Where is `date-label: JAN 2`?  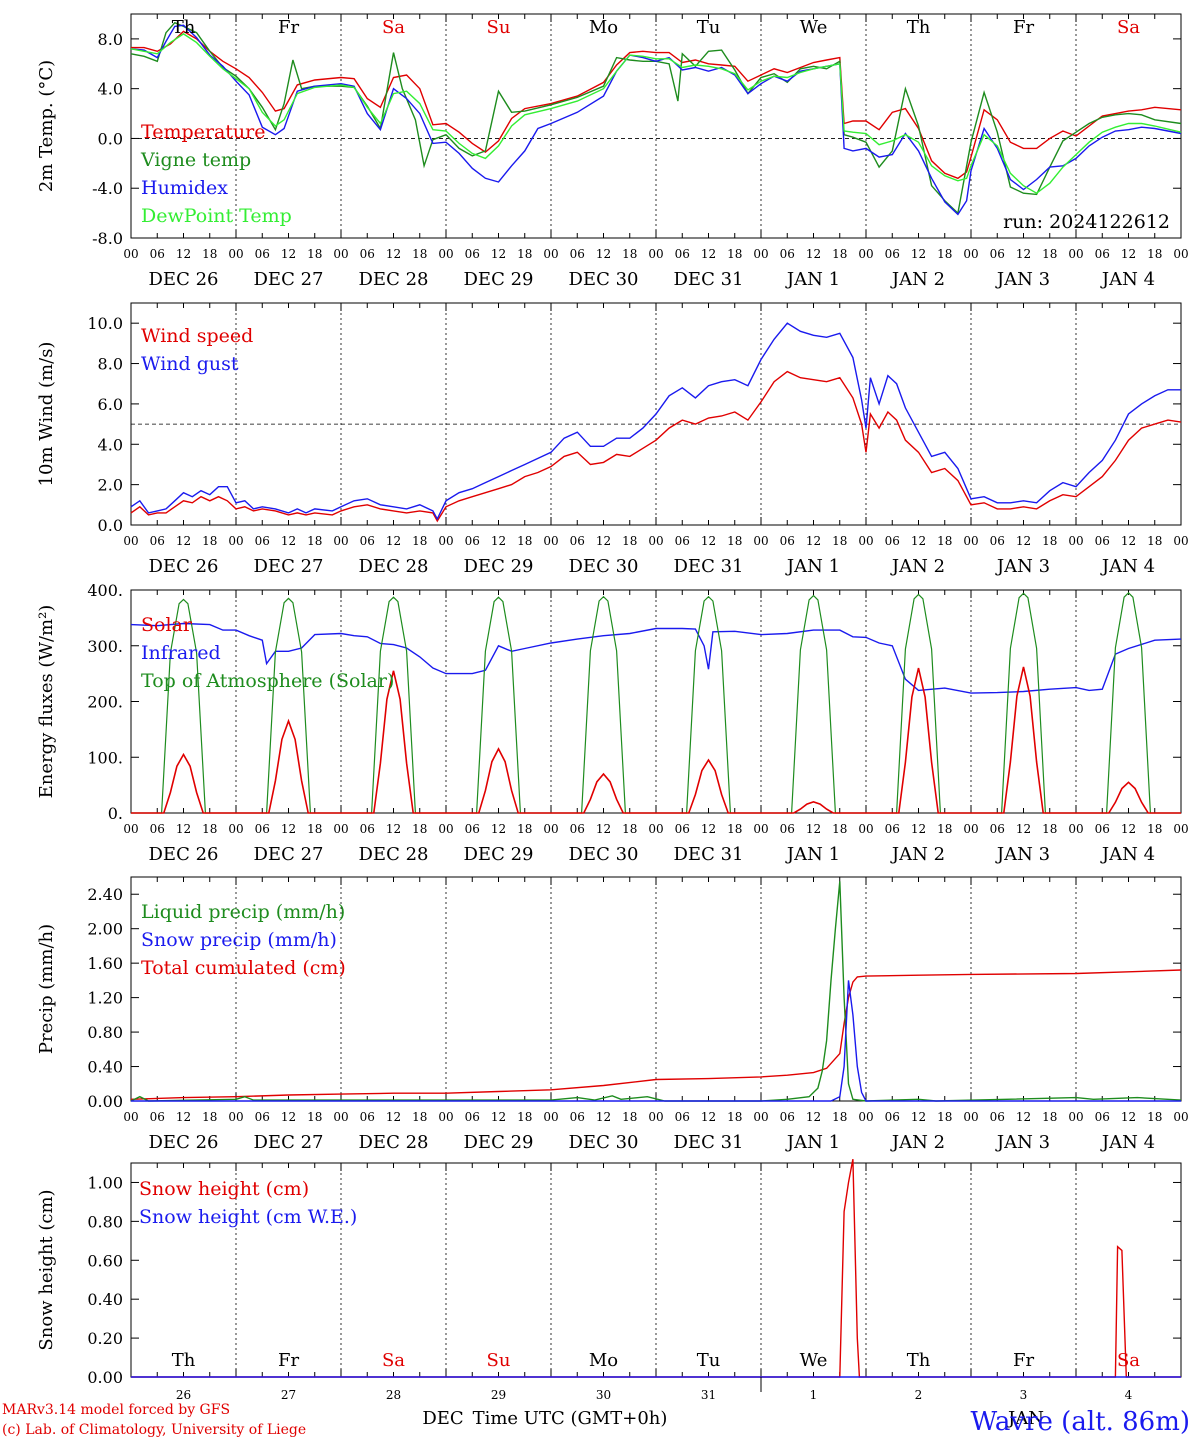 date-label: JAN 2 is located at coordinates (917, 279).